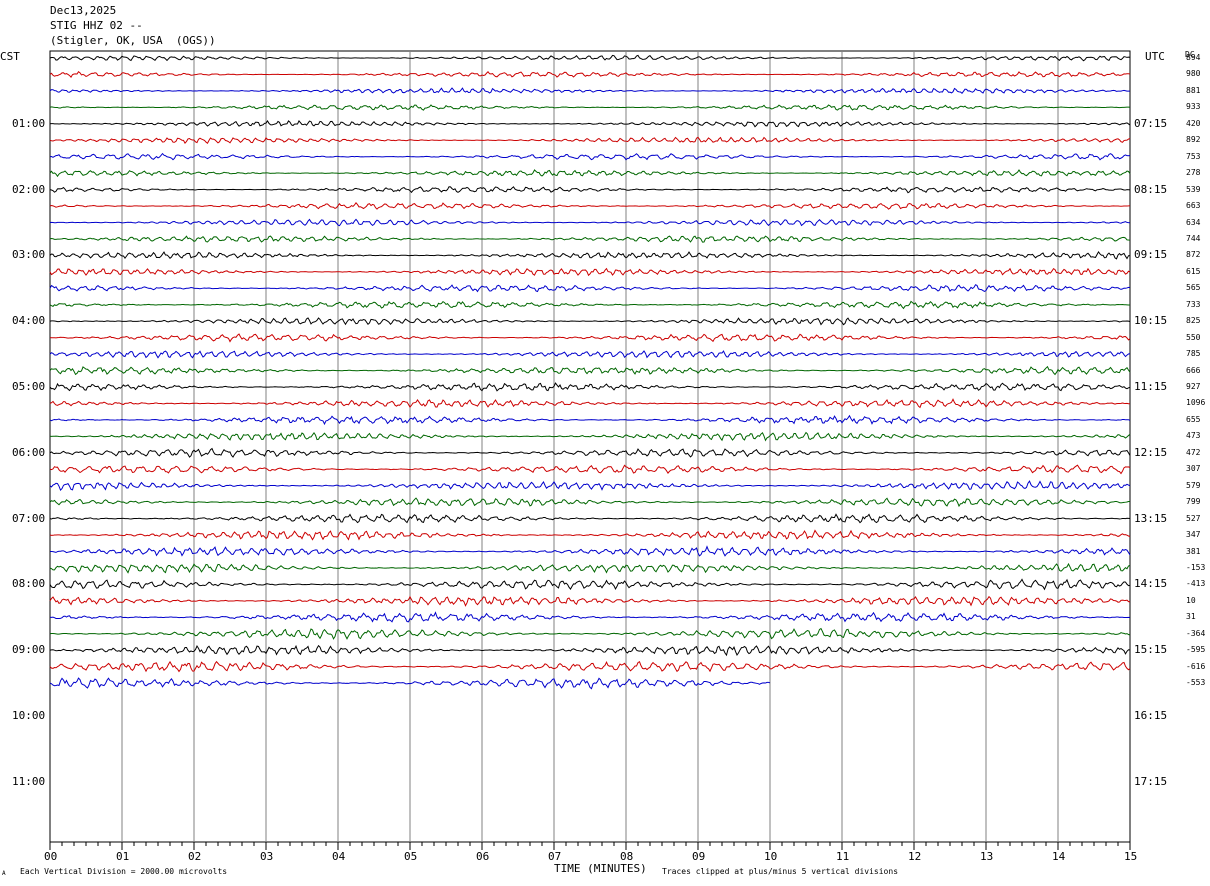  What do you see at coordinates (1196, 633) in the screenshot?
I see `dc-offset-label: -364` at bounding box center [1196, 633].